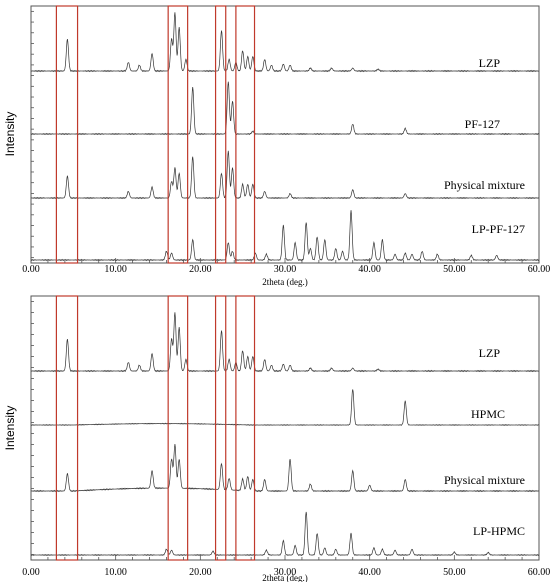  I want to click on series-label-pf127: PF-127, so click(482, 124).